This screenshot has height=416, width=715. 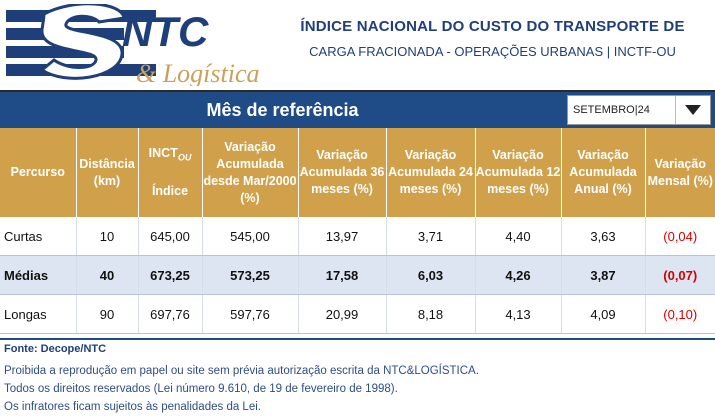 I want to click on cell-distancia: 90, so click(x=107, y=314).